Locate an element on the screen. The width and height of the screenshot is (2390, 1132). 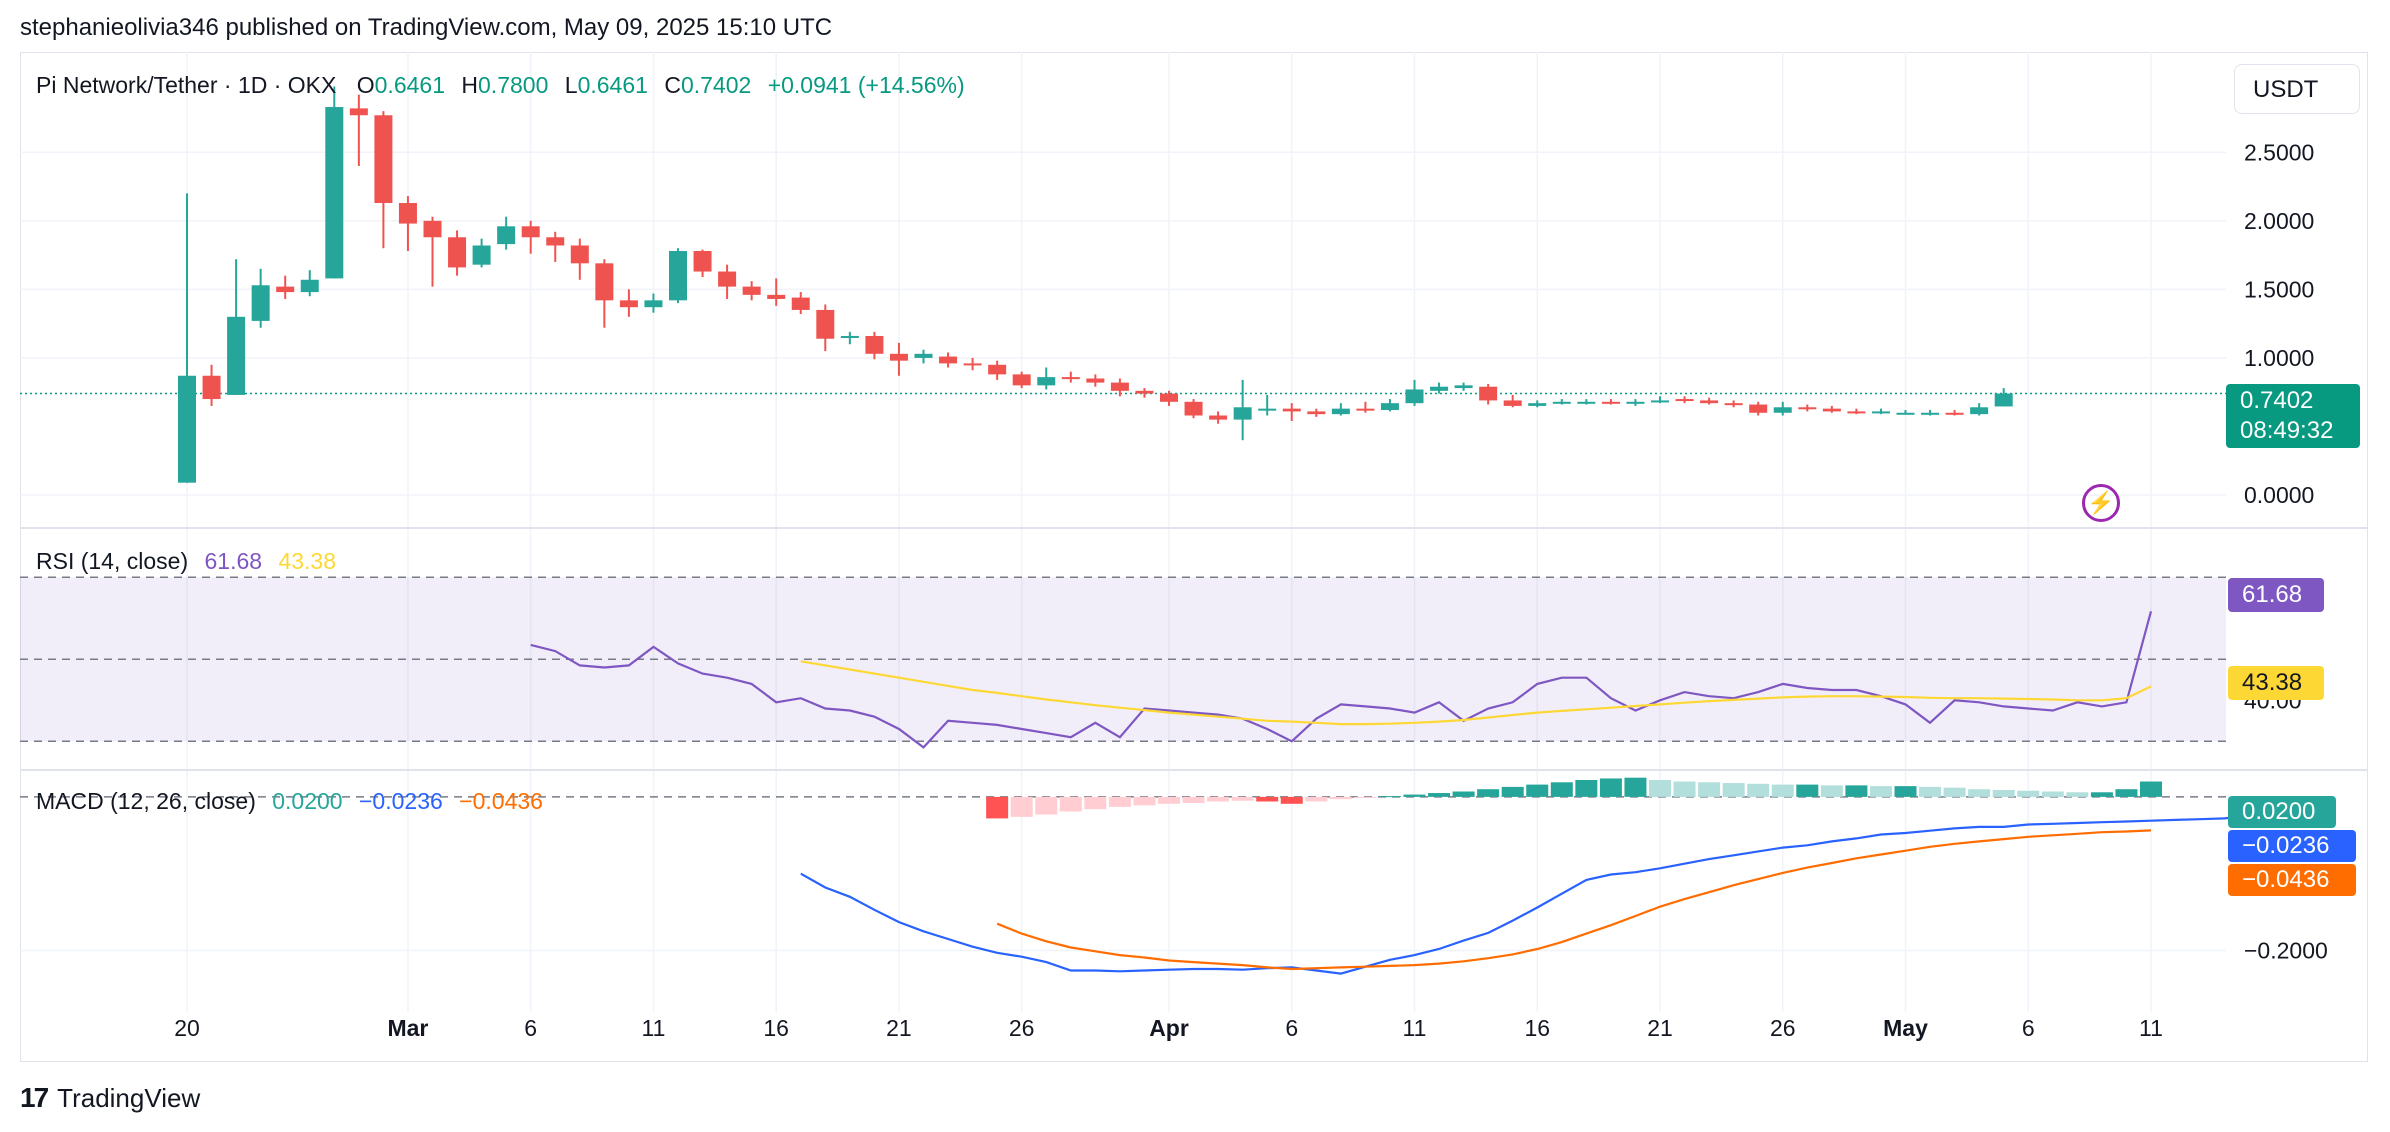
open-label: O is located at coordinates (365, 85).